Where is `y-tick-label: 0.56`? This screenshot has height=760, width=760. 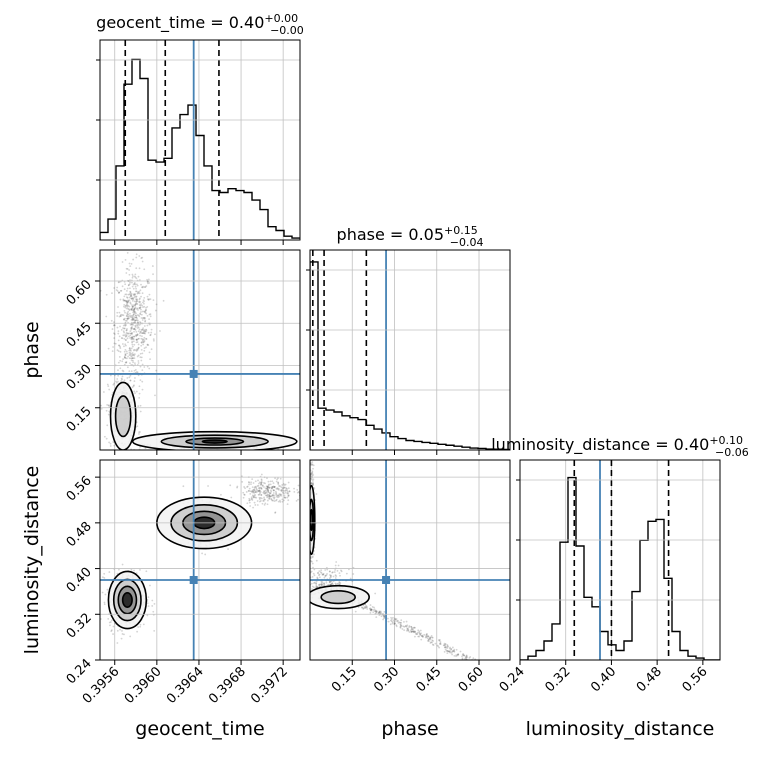 y-tick-label: 0.56 is located at coordinates (79, 488).